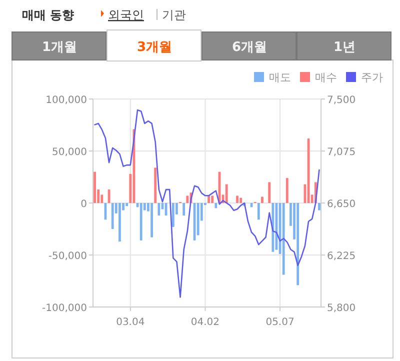  I want to click on y2-tick-label: 5,800, so click(341, 308).